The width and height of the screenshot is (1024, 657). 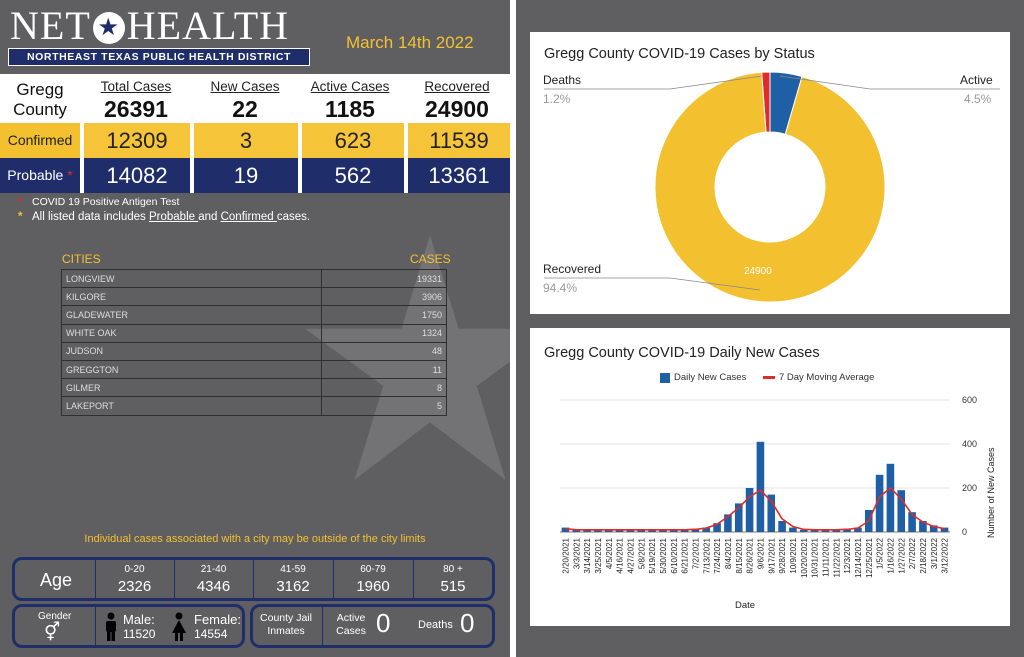 I want to click on city-name: LAKEPORT, so click(x=191, y=406).